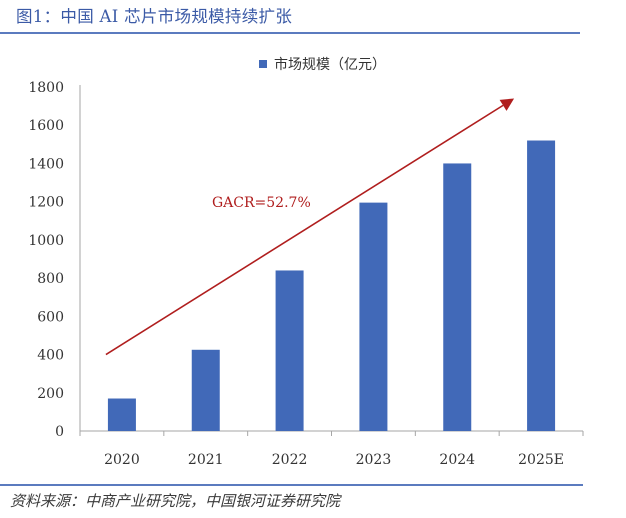 The height and width of the screenshot is (518, 626). What do you see at coordinates (46, 241) in the screenshot?
I see `y-tick-label: 1000` at bounding box center [46, 241].